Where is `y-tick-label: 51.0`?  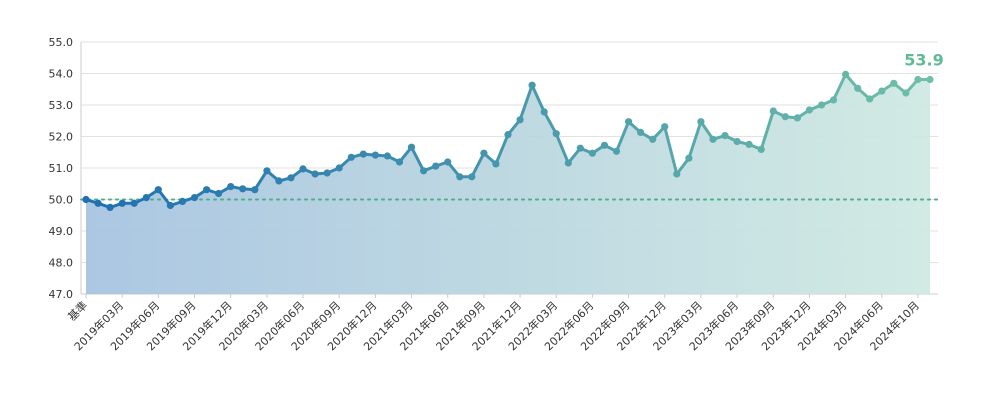 y-tick-label: 51.0 is located at coordinates (61, 168).